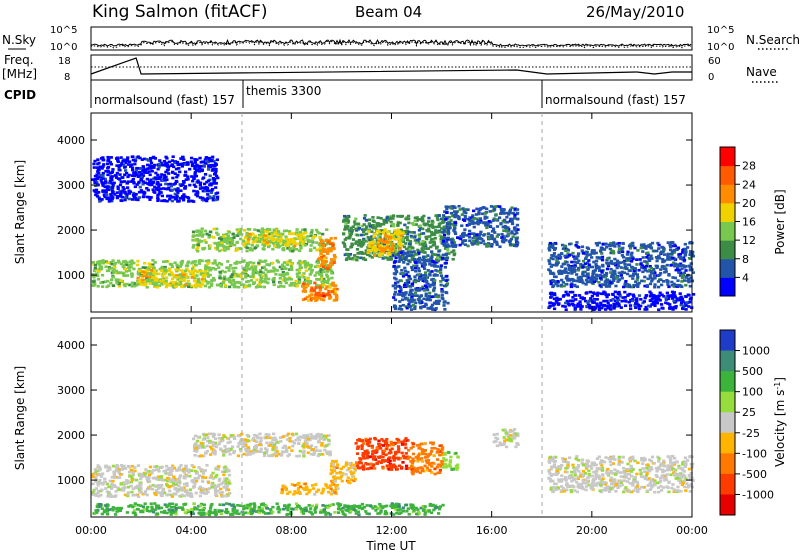 The image size is (800, 554). What do you see at coordinates (761, 72) in the screenshot?
I see `nave-label: Nave` at bounding box center [761, 72].